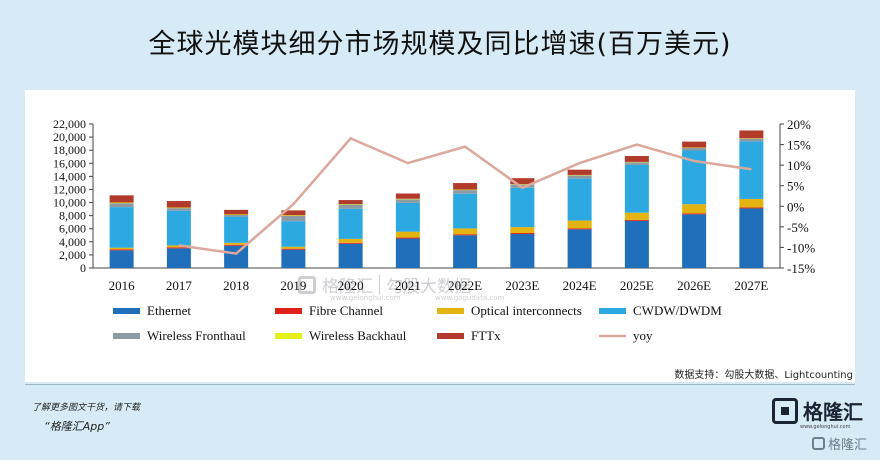 The image size is (880, 460). Describe the element at coordinates (351, 285) in the screenshot. I see `x-tick-label: 2020` at that location.